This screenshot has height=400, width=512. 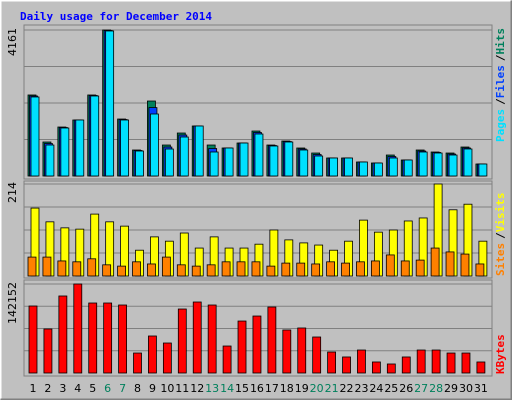 What do you see at coordinates (317, 388) in the screenshot?
I see `x-tick-label: 20` at bounding box center [317, 388].